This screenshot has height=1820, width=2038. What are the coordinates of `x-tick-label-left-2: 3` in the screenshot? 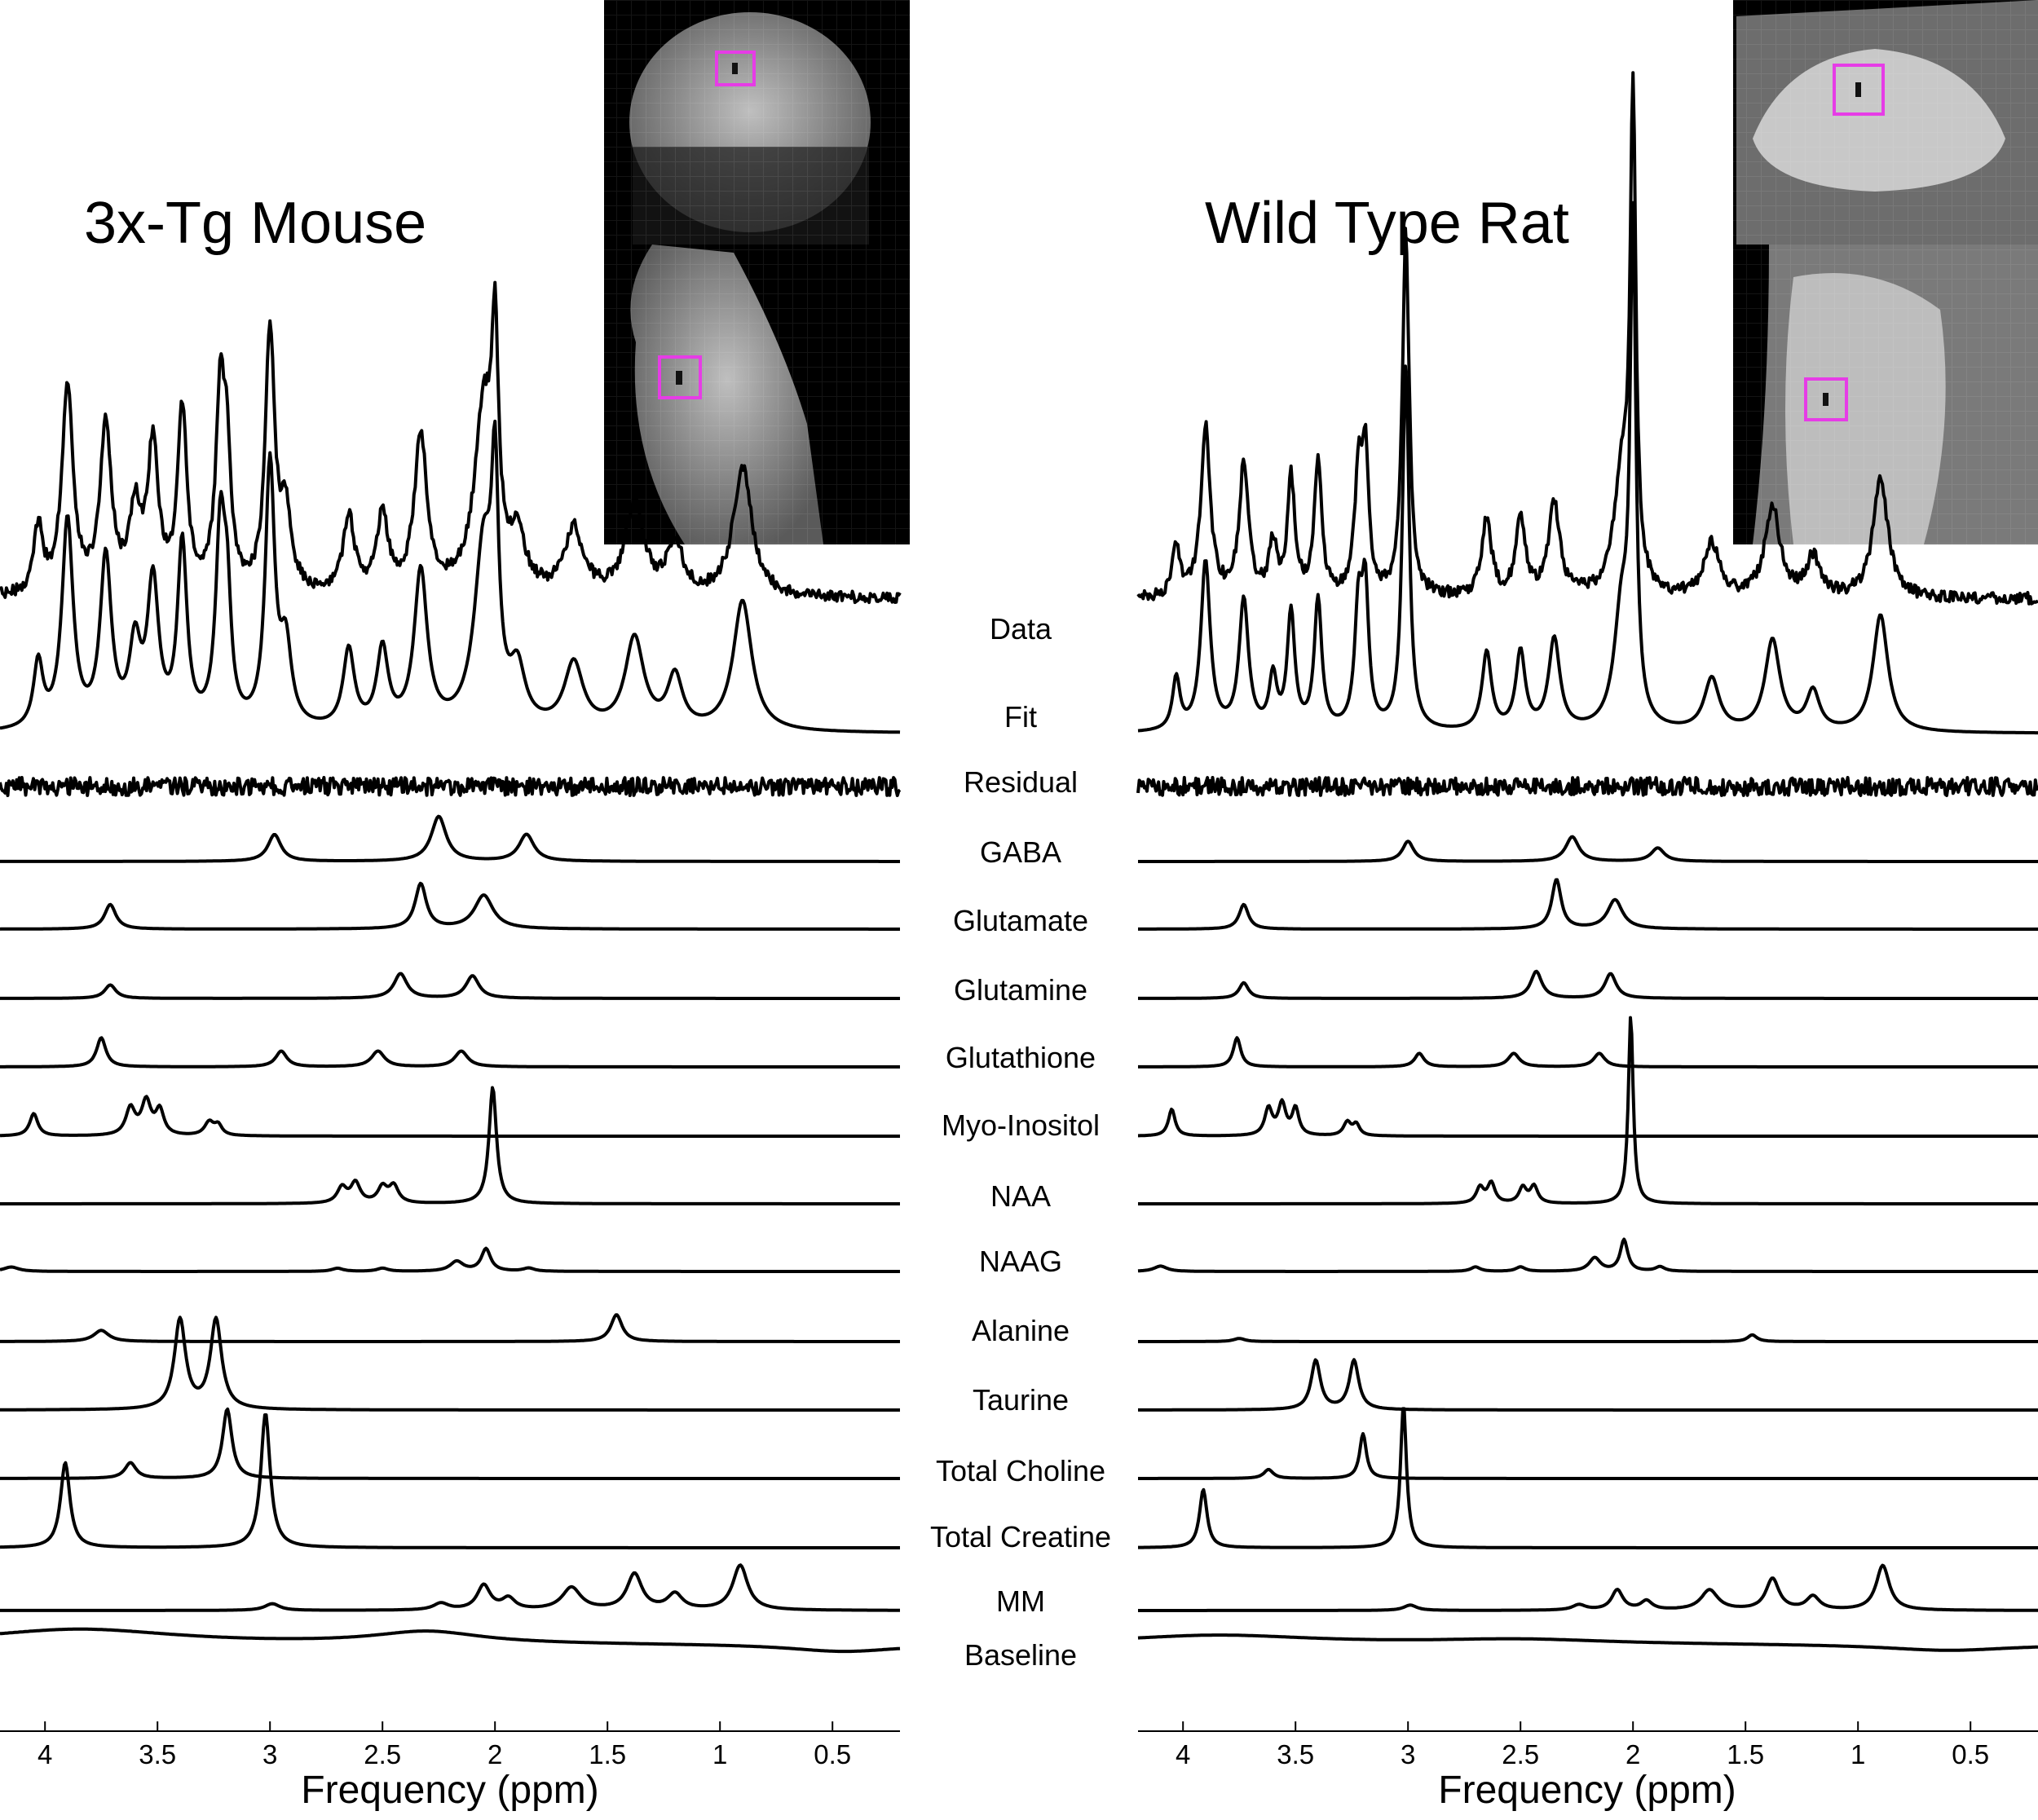 It's located at (270, 1754).